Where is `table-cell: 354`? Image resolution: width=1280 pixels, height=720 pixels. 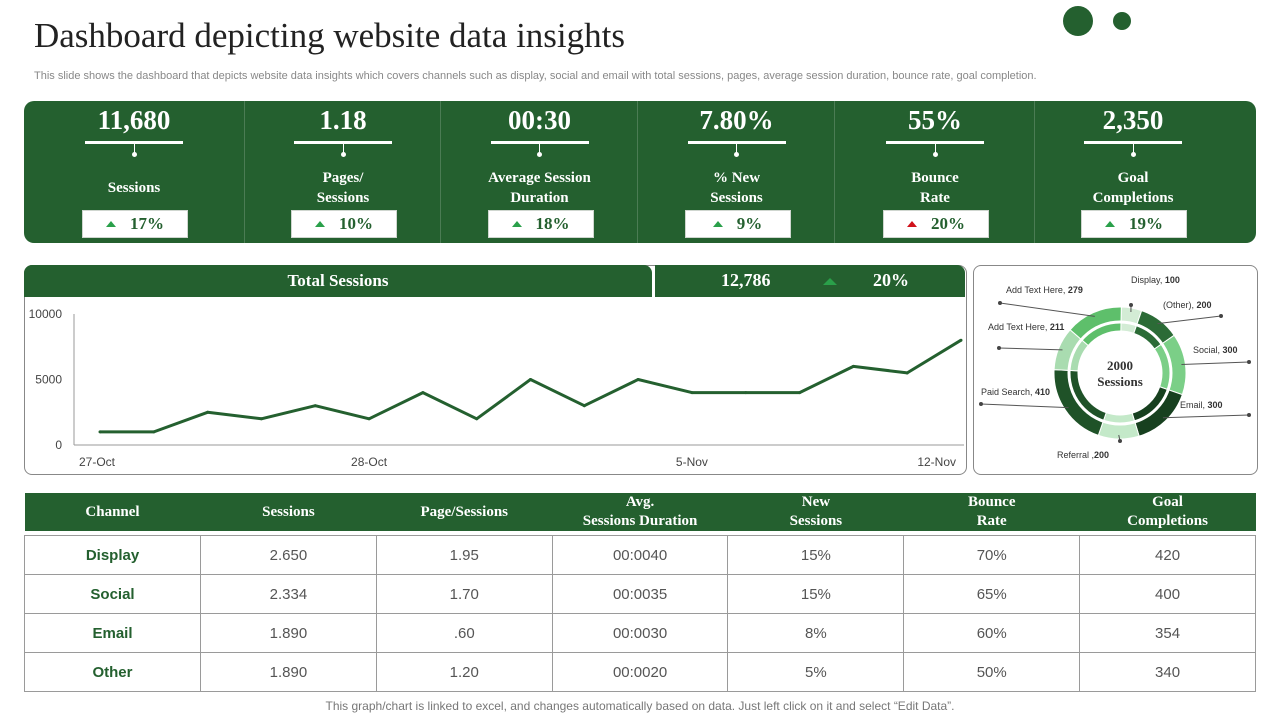
table-cell: 354 is located at coordinates (1167, 633).